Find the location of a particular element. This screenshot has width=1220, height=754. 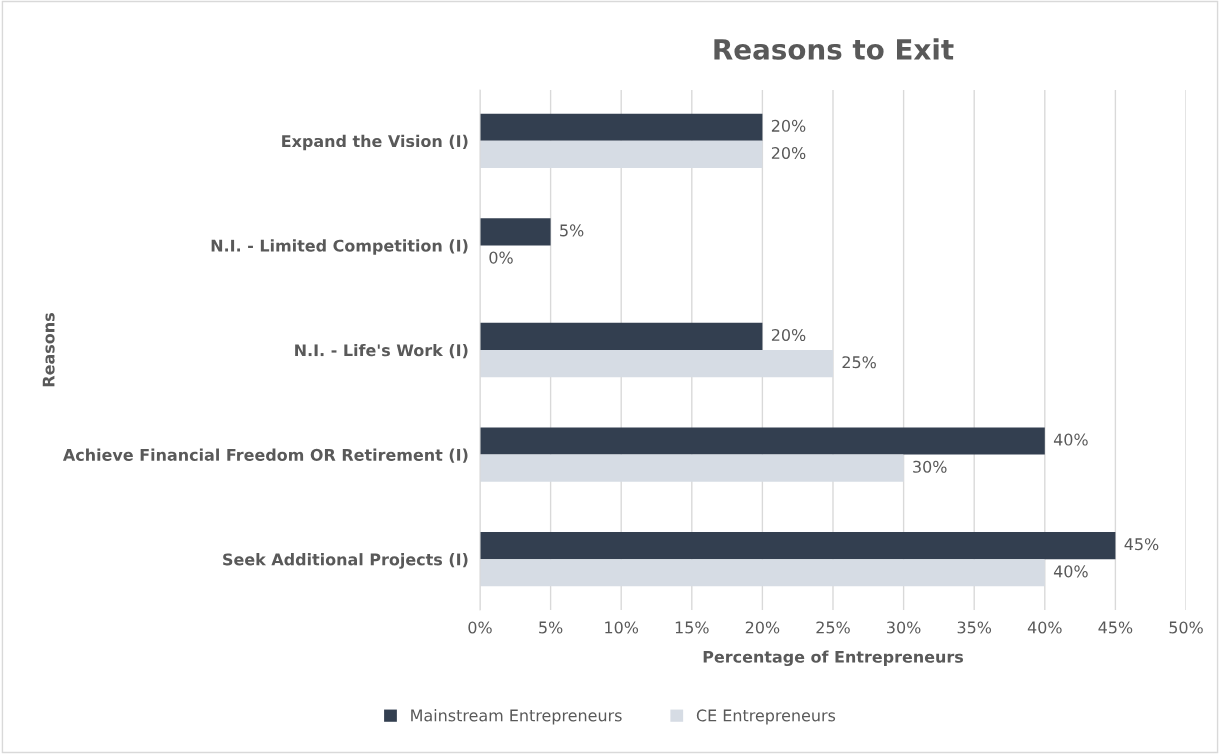

data-label: 5% is located at coordinates (572, 230).